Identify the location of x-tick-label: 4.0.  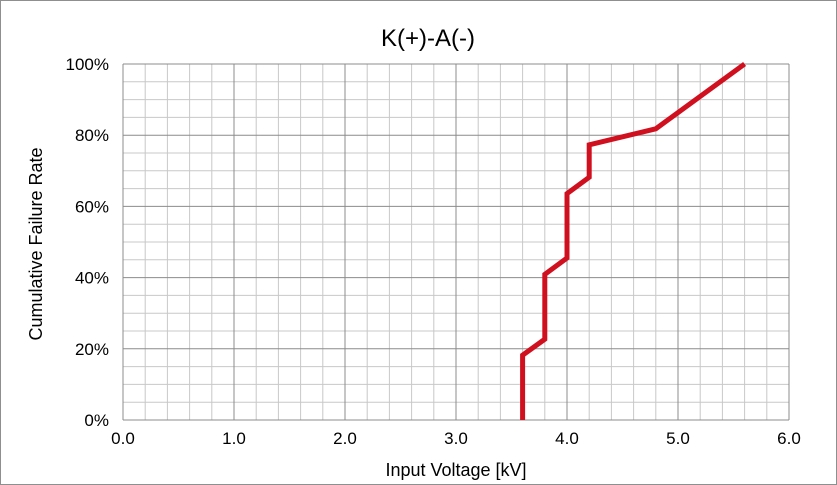
(567, 438).